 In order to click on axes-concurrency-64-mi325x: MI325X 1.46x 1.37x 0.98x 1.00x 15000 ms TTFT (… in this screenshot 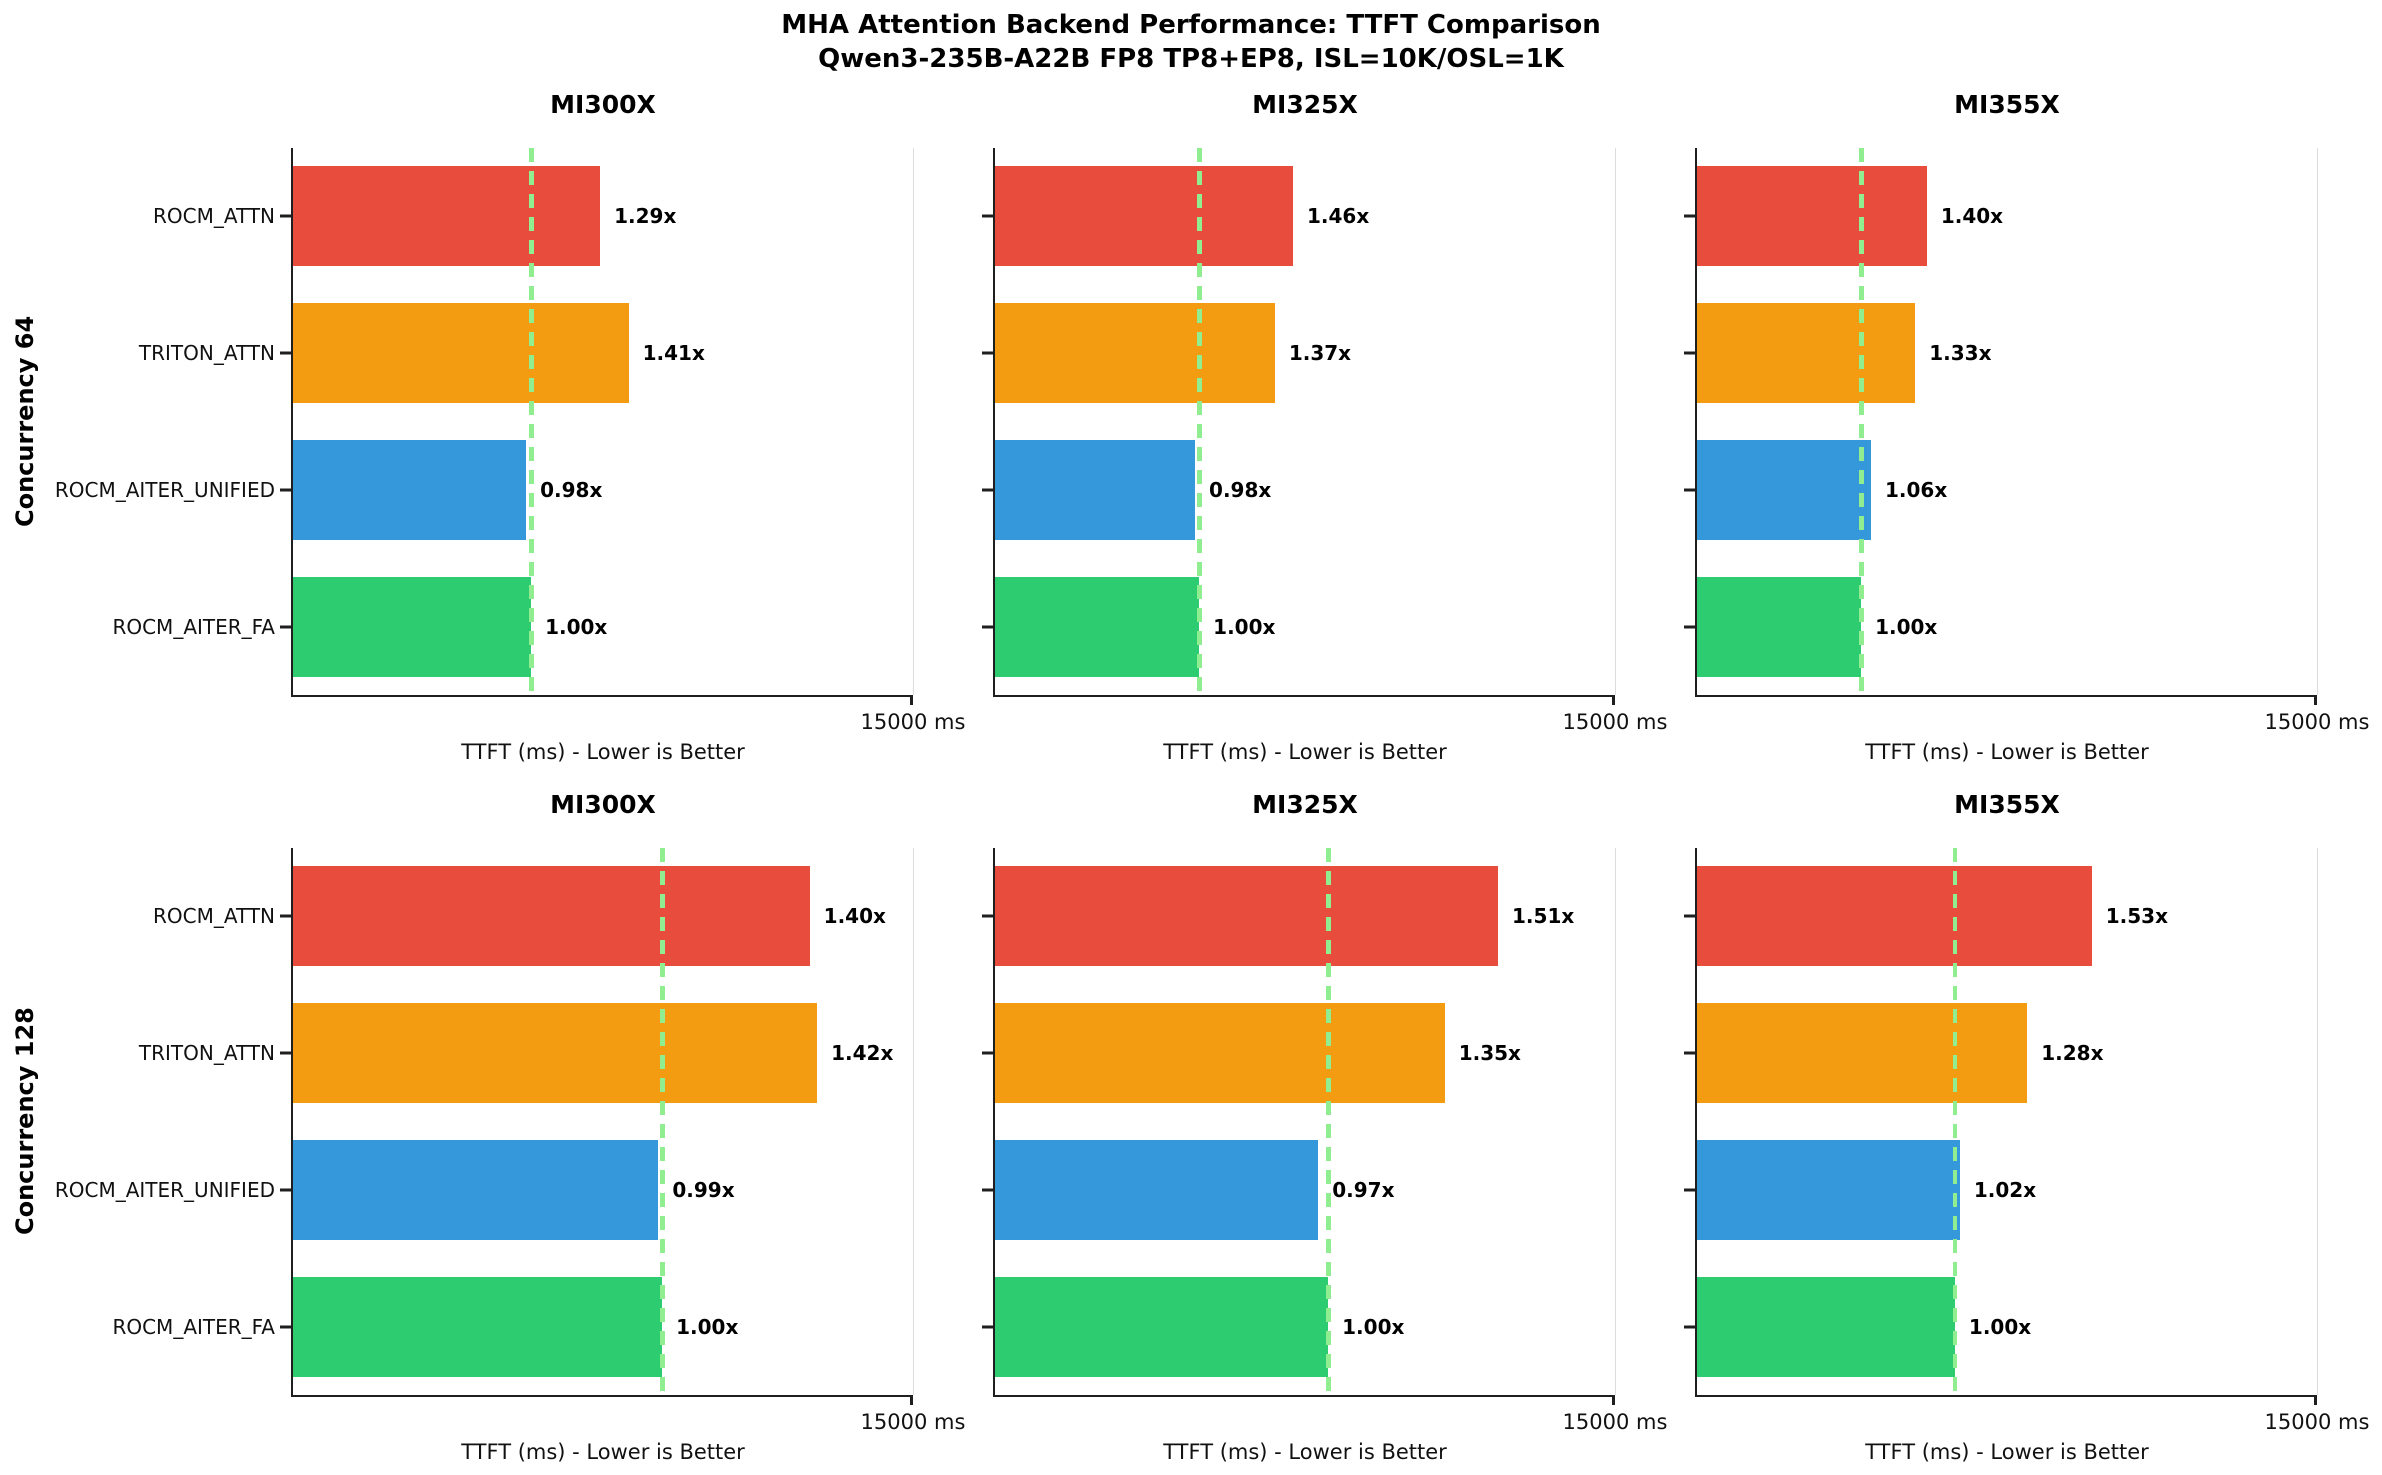, I will do `click(1324, 427)`.